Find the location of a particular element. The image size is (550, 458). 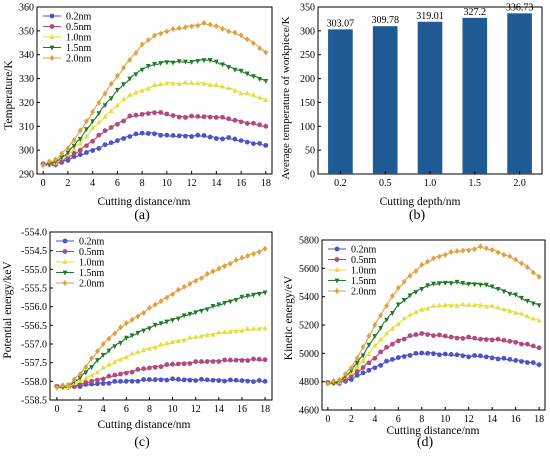

legend-label-c: 0.5nm is located at coordinates (92, 252).